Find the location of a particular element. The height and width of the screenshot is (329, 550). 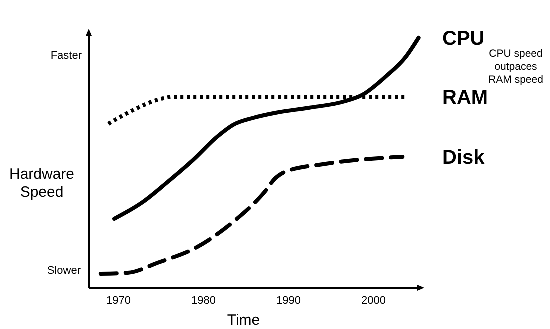

series-label: CPU is located at coordinates (463, 39).